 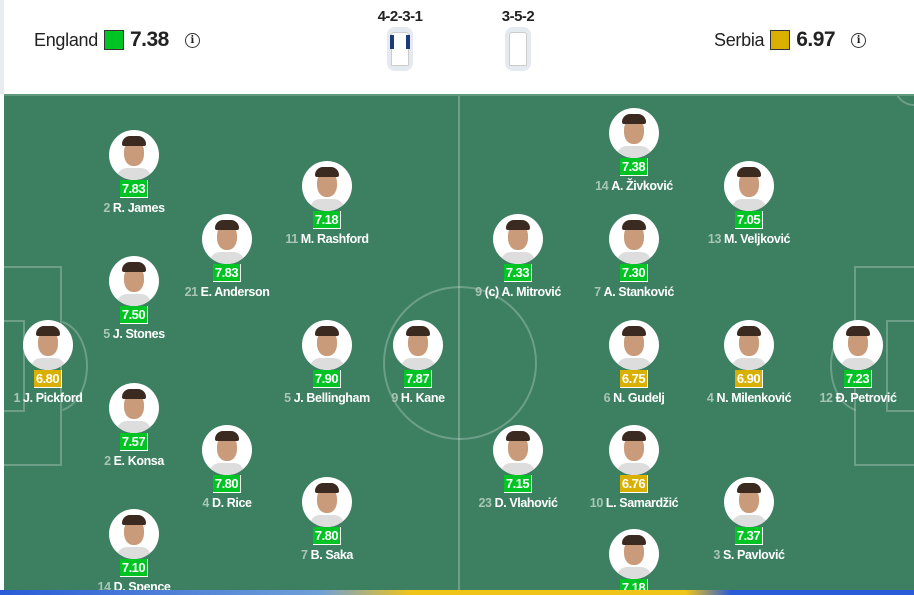 I want to click on player: 7.50 5 J. Stones, so click(x=134, y=298).